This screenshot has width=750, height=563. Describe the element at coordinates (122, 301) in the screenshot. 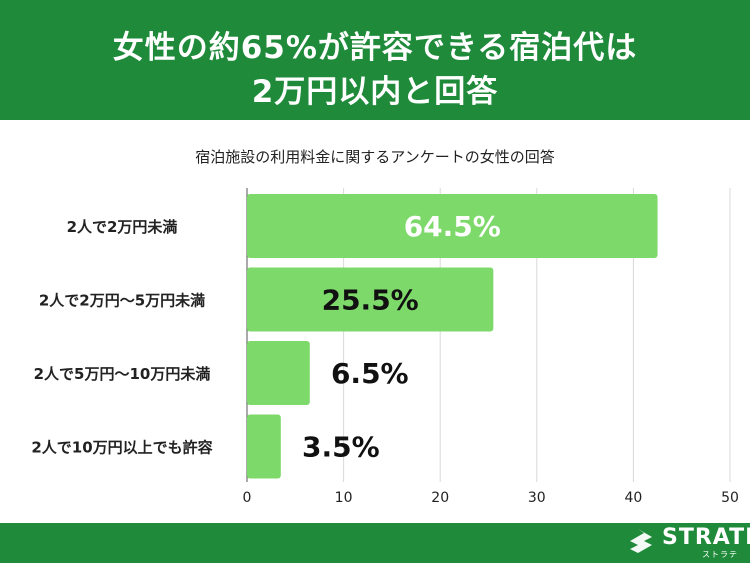

I see `category-label: 2人で2万円〜5万円未満` at that location.